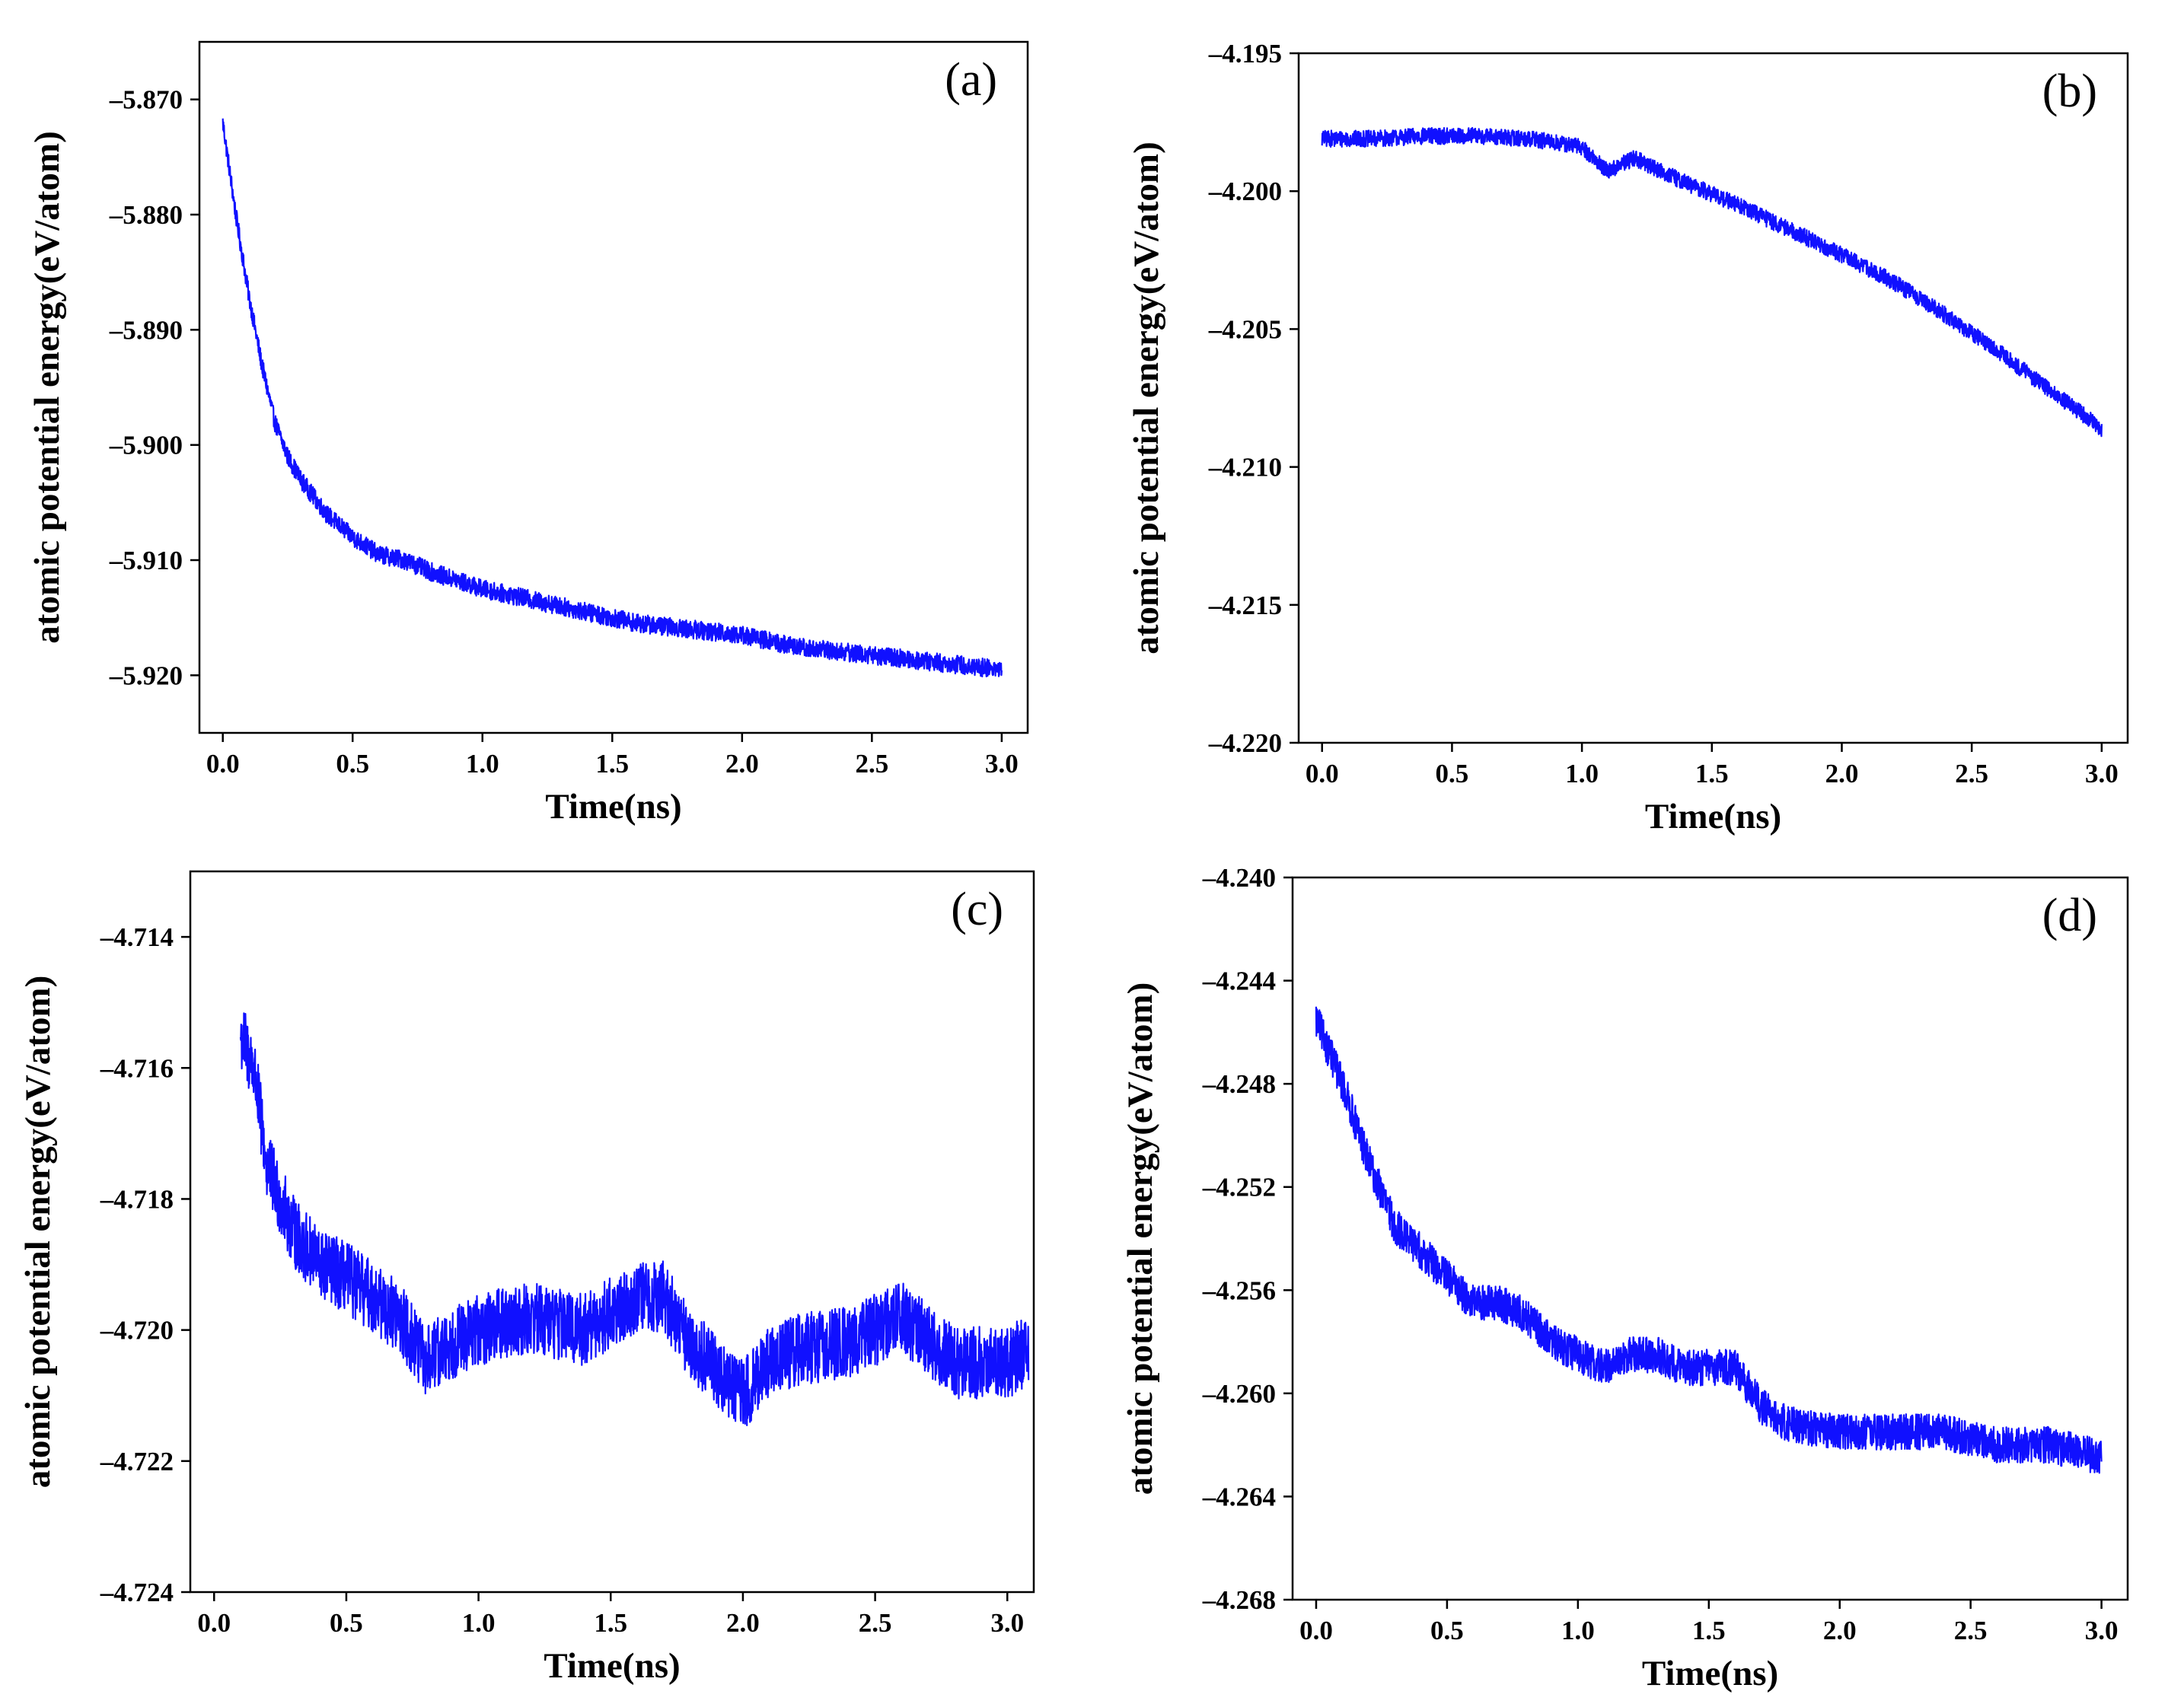 The height and width of the screenshot is (1707, 2184). What do you see at coordinates (1239, 1187) in the screenshot?
I see `y-tick-label: –4.252` at bounding box center [1239, 1187].